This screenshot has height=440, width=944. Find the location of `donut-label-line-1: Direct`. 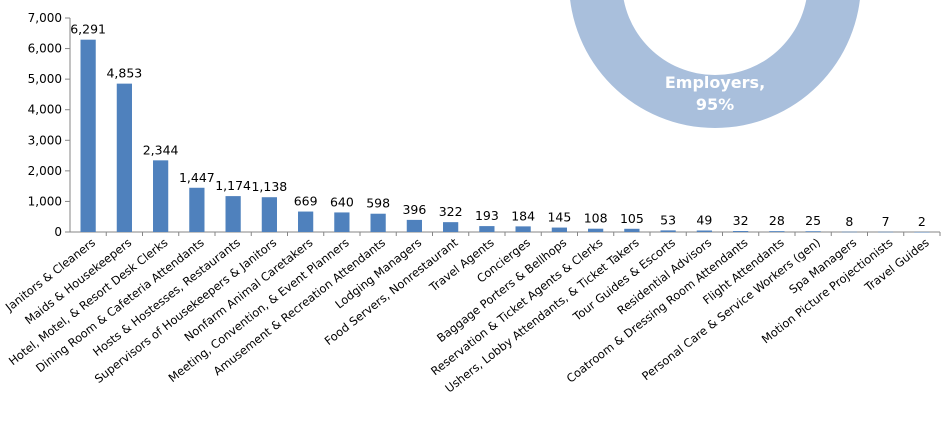

donut-label-line-1: Direct is located at coordinates (715, 60).